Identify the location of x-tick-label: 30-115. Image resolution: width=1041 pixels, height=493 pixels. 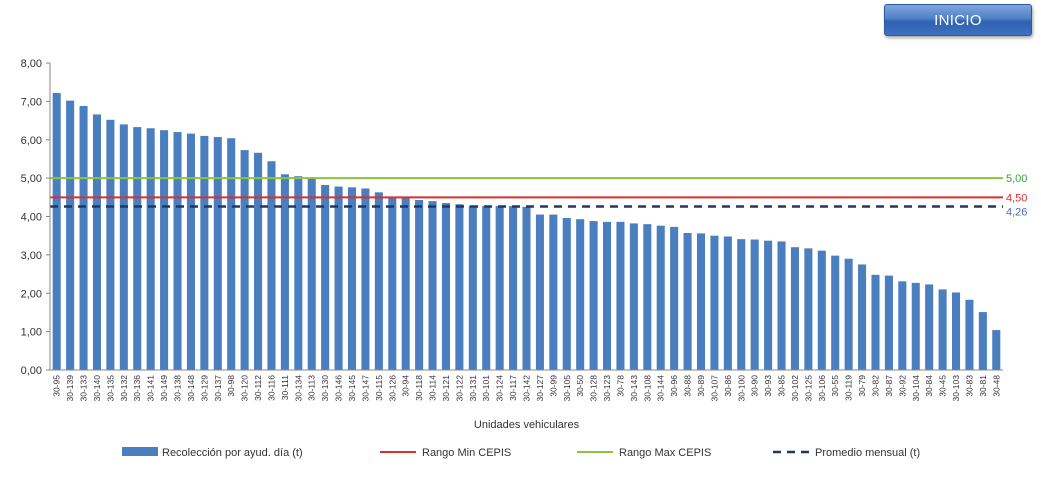
(379, 388).